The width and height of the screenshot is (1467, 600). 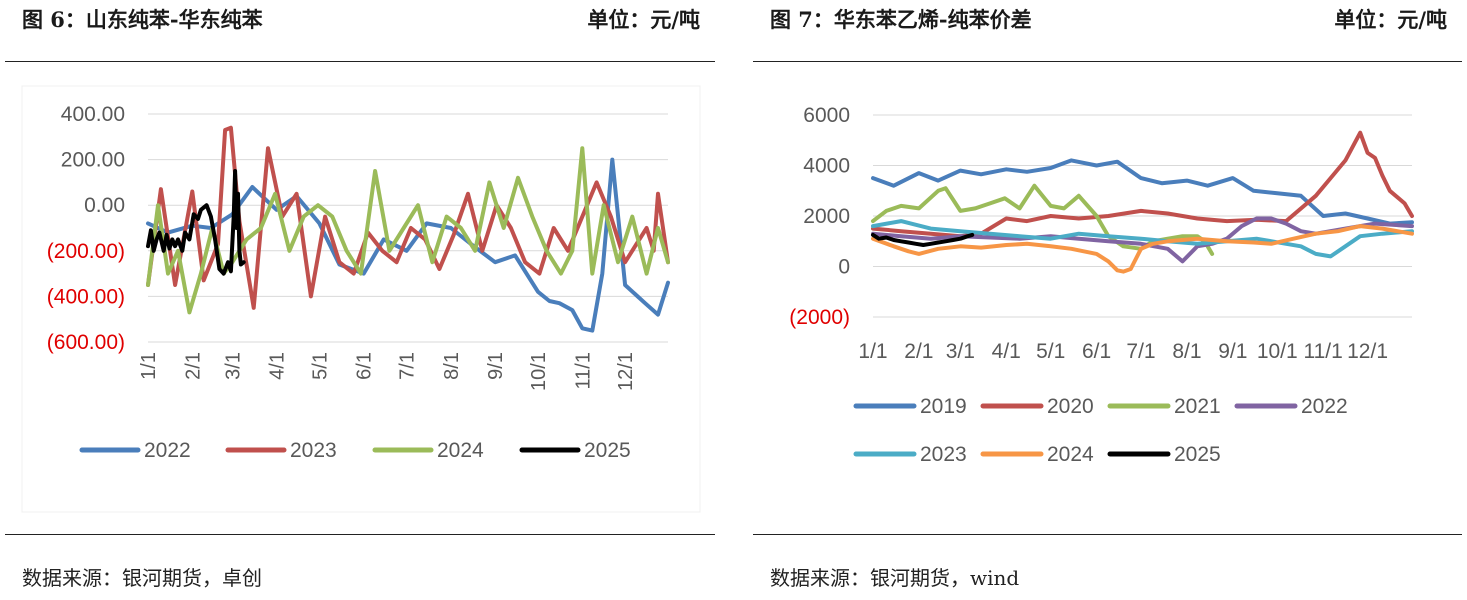 I want to click on chart-title: 图 6：山东纯苯-华东纯苯, so click(x=142, y=19).